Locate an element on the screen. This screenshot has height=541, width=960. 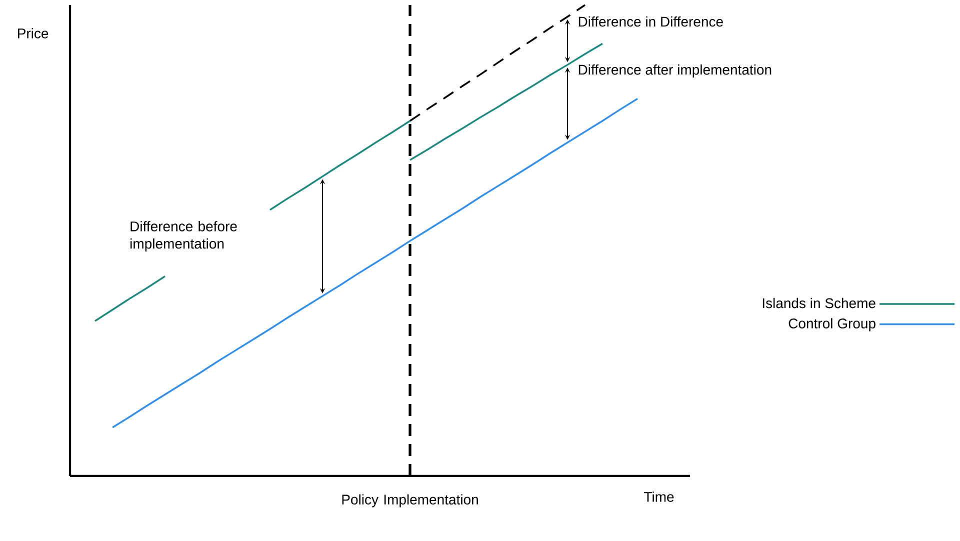
text: Islands in Scheme is located at coordinates (819, 303).